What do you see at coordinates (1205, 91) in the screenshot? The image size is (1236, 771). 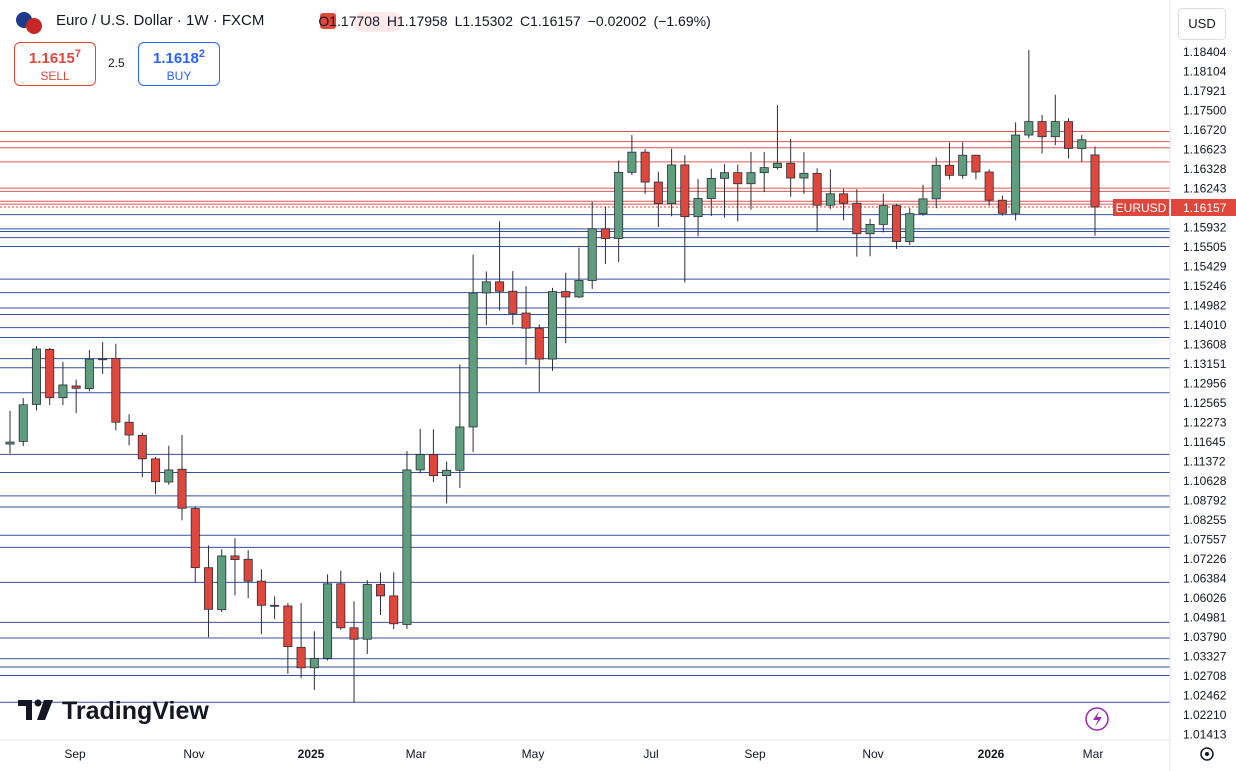 I see `price-label: 1.17921` at bounding box center [1205, 91].